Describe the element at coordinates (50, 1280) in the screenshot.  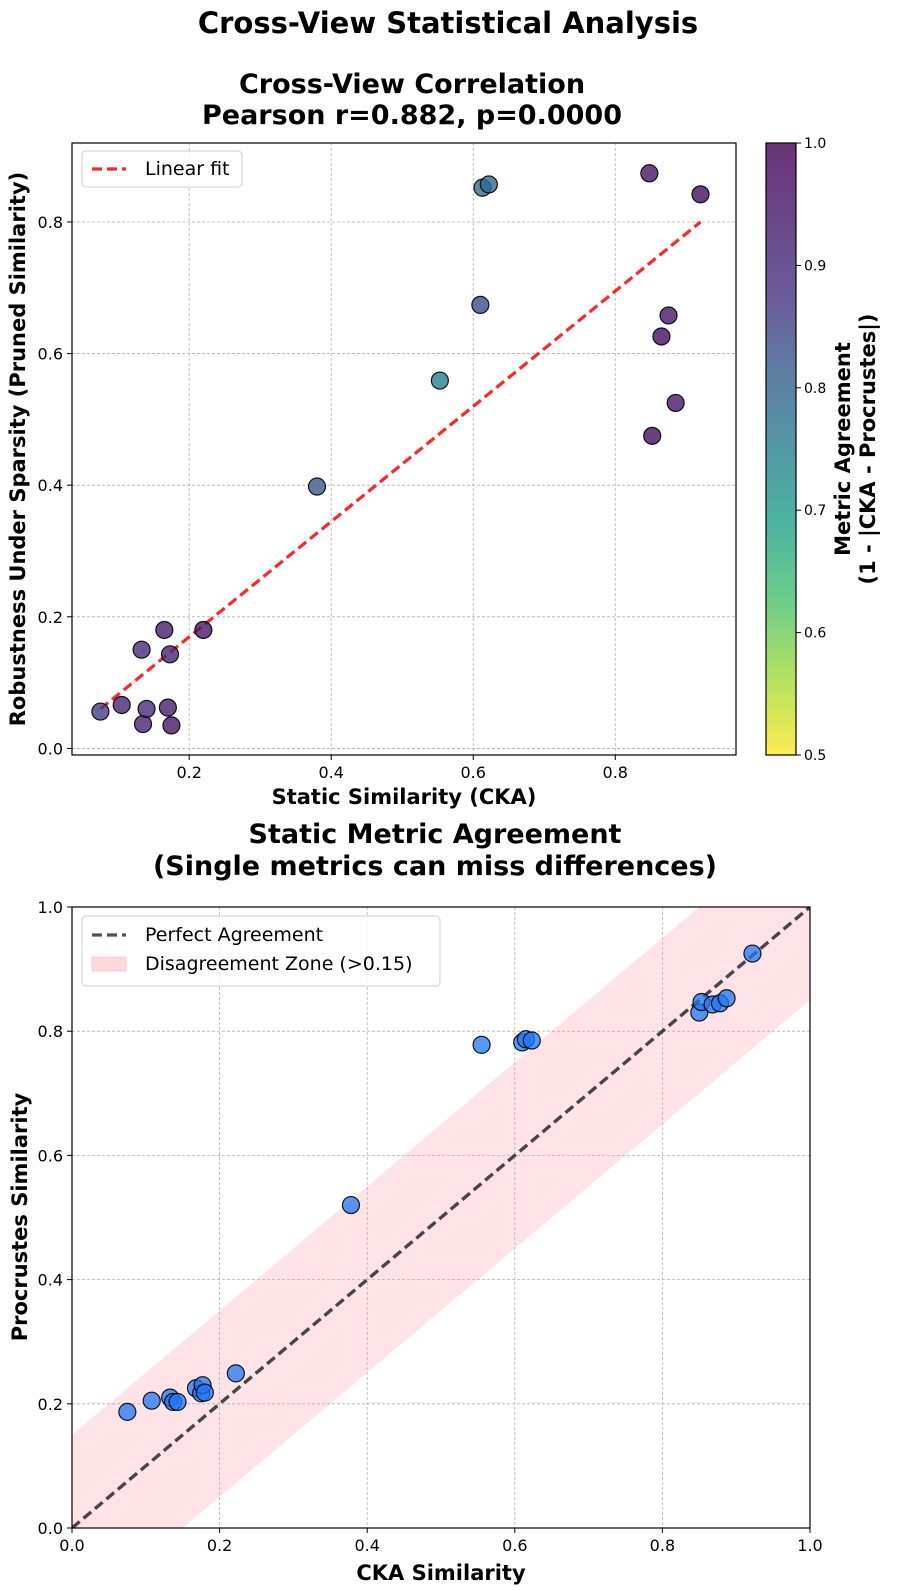
I see `agreement-y-tick-label: 0.4` at that location.